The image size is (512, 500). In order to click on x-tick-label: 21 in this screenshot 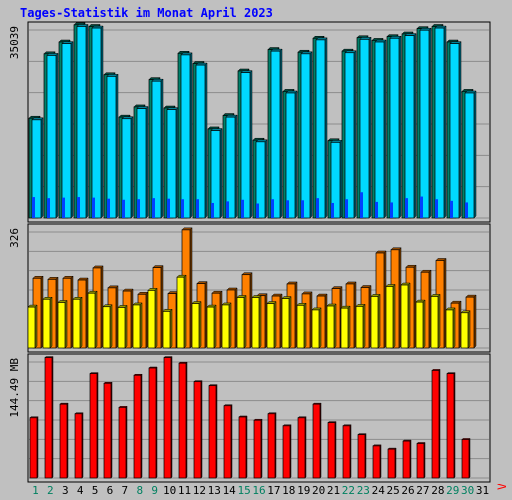, I will do `click(333, 490)`.